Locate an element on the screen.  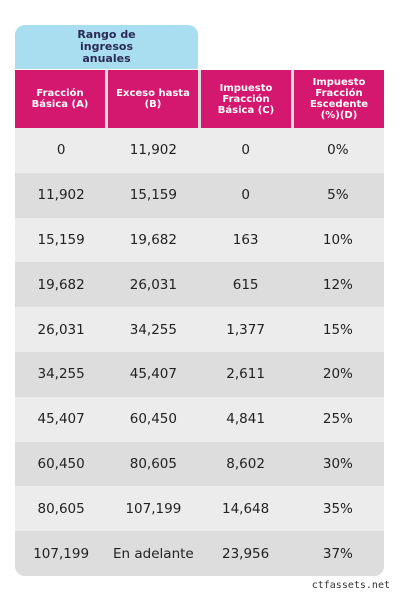
range-tab: Rango de ingresos anuales is located at coordinates (106, 47).